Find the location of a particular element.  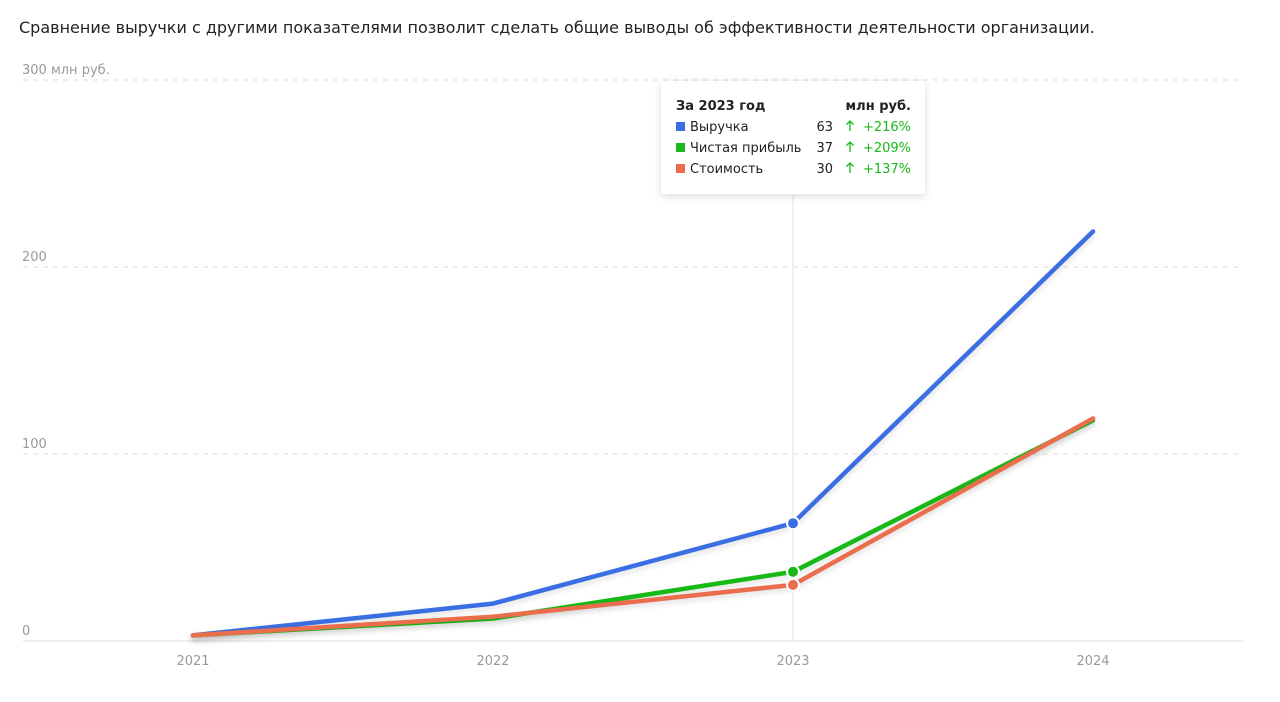

tooltip-value: 37 is located at coordinates (824, 148).